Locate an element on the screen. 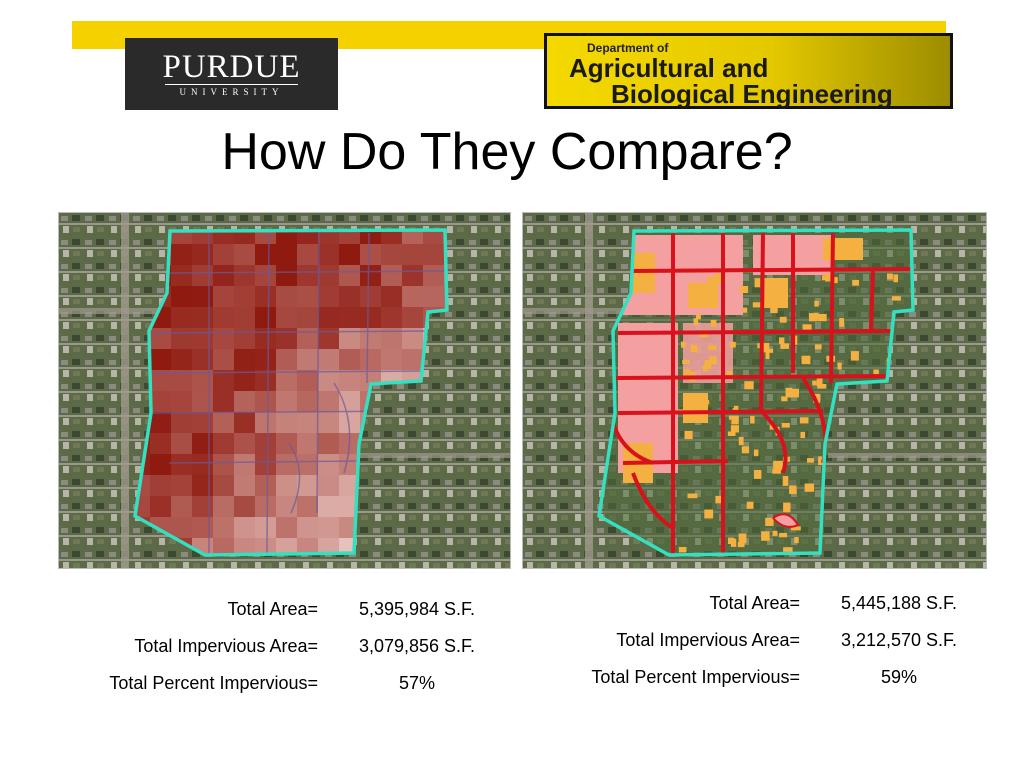 The width and height of the screenshot is (1024, 768). left-total-area-value: 5,395,984 S.F. is located at coordinates (417, 609).